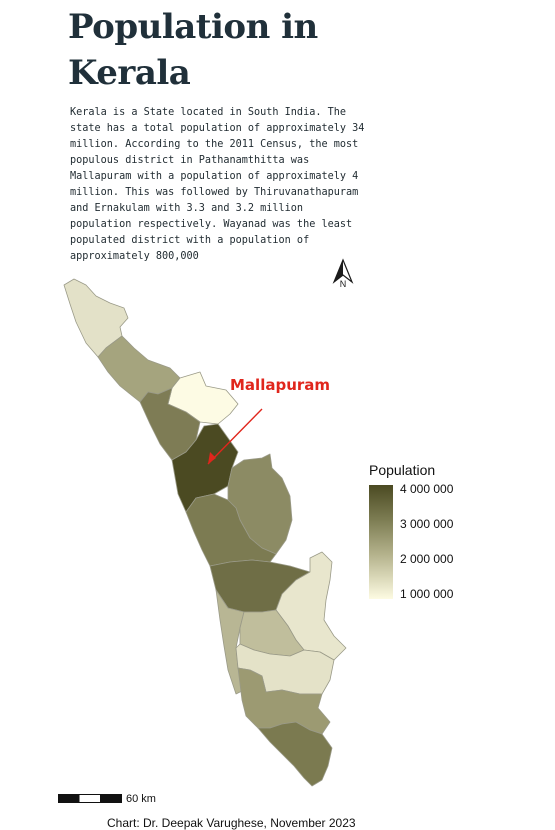 This screenshot has height=830, width=555. I want to click on scale-bar-label: 60 km, so click(141, 799).